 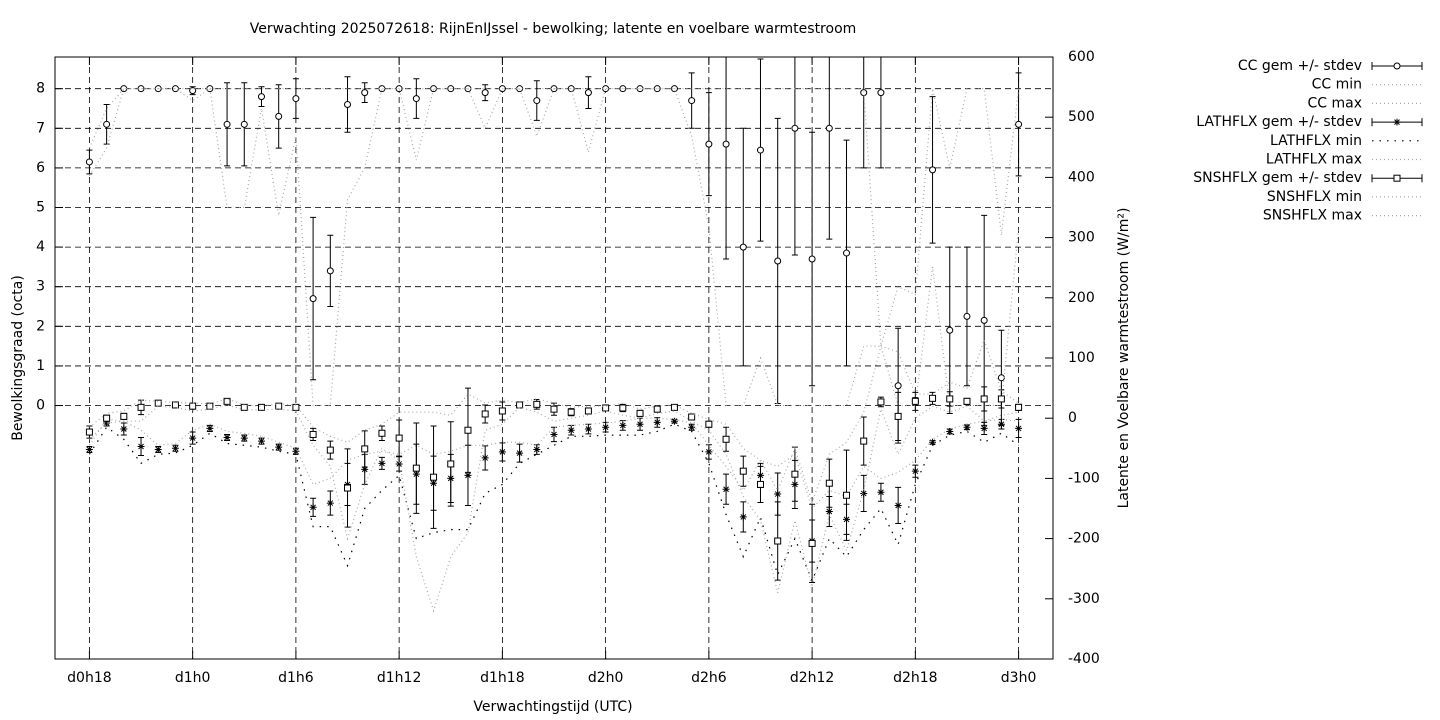 What do you see at coordinates (18, 358) in the screenshot?
I see `y-axis-label: Bewolkingsgraad (octa)` at bounding box center [18, 358].